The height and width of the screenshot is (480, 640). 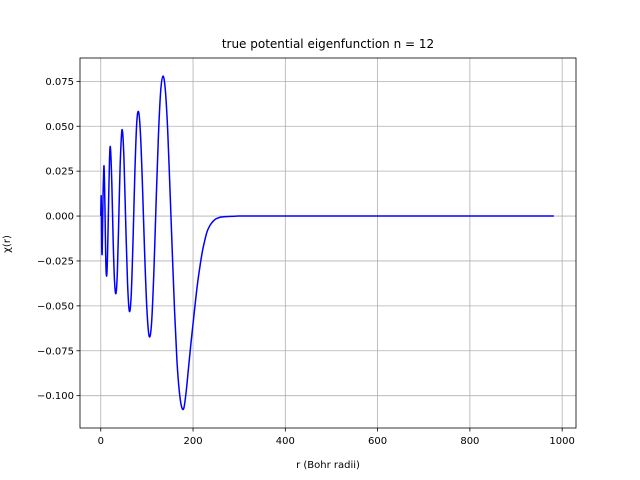 What do you see at coordinates (561, 441) in the screenshot?
I see `x-tick-label: 1000` at bounding box center [561, 441].